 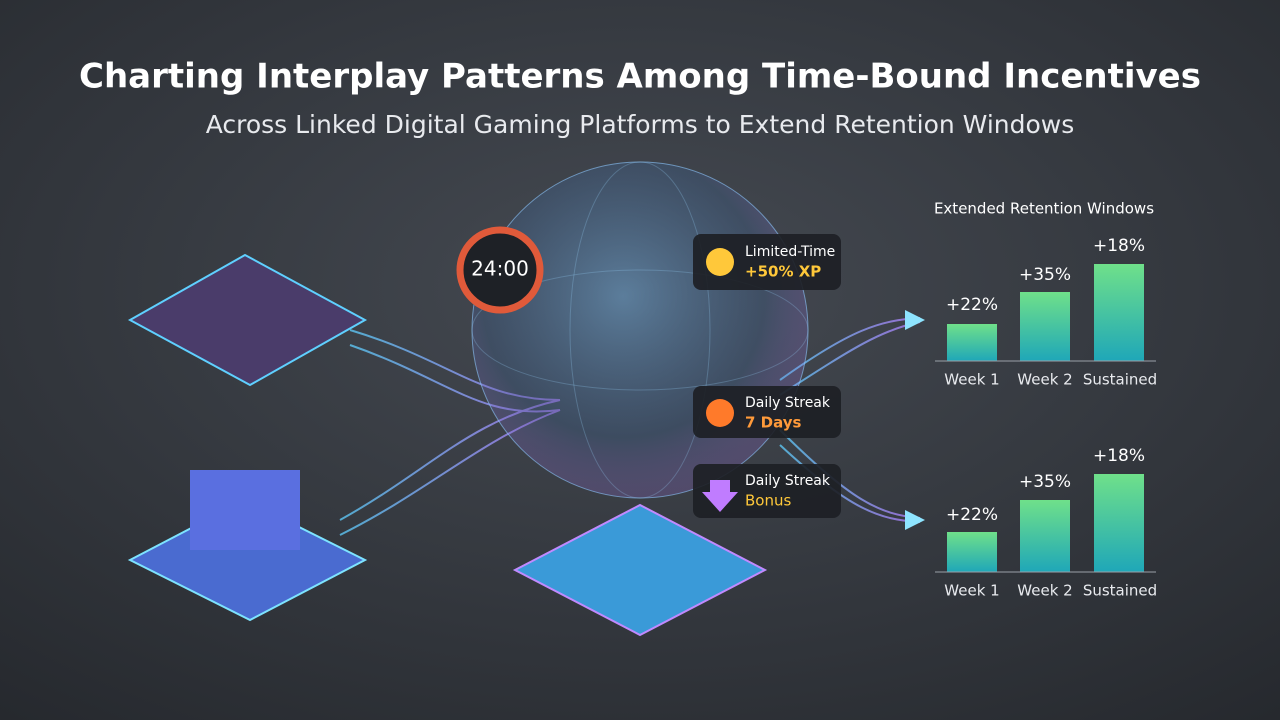 I want to click on shooter-platform, so click(x=247, y=320).